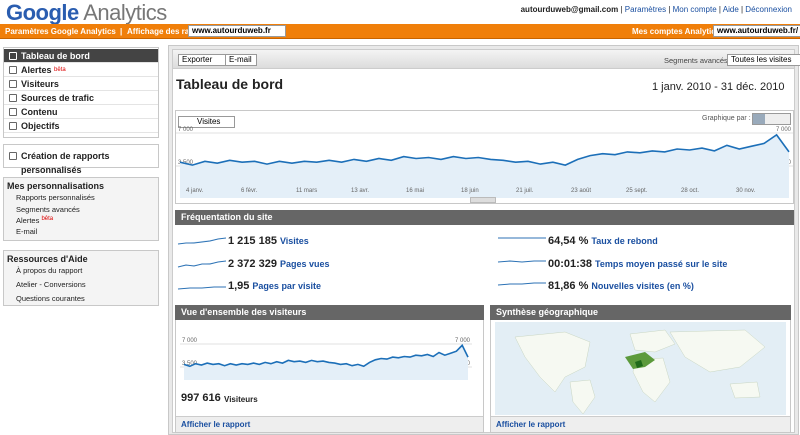 Image resolution: width=800 pixels, height=435 pixels. I want to click on menu-link: Atelier - Conversions, so click(51, 284).